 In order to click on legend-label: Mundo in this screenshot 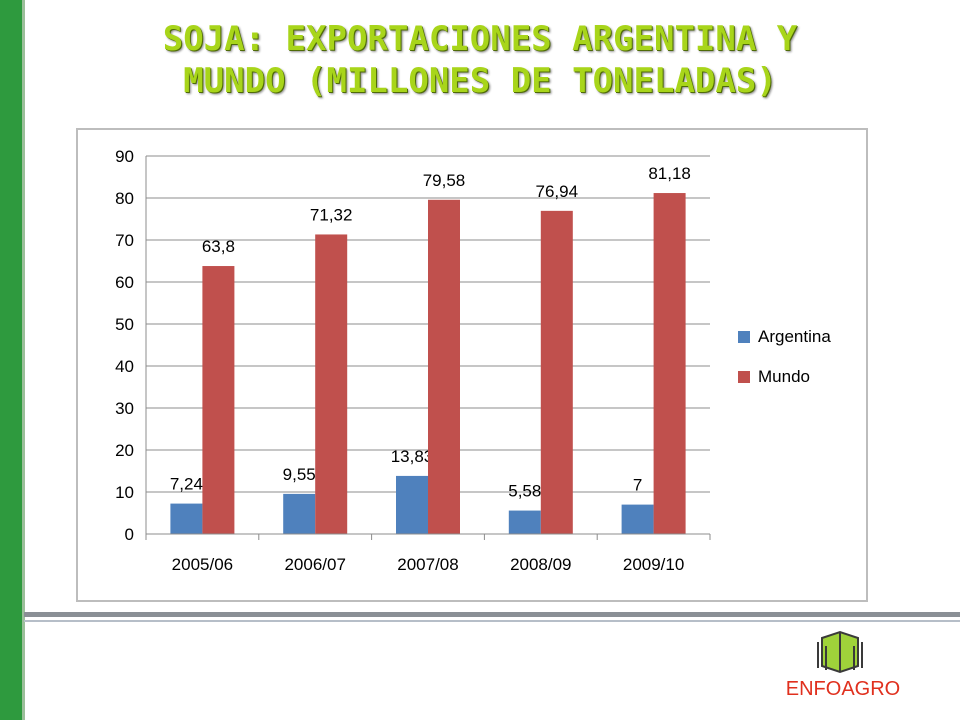, I will do `click(784, 376)`.